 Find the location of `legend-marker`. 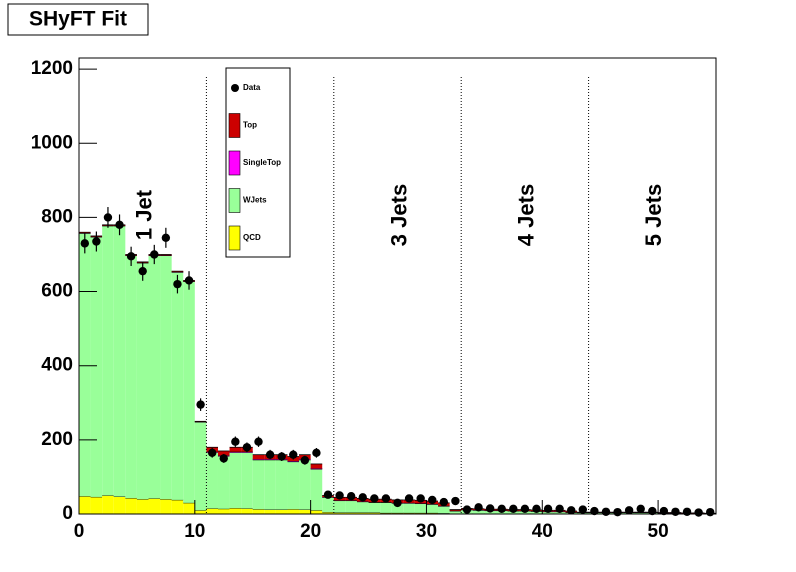

legend-marker is located at coordinates (235, 88).